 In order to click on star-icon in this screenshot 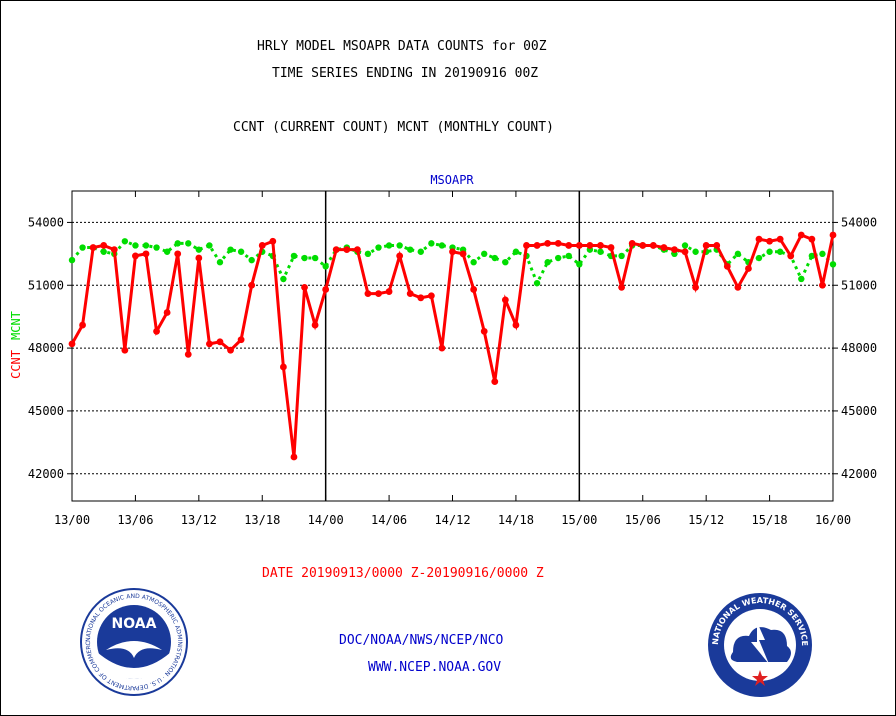, I will do `click(760, 678)`.